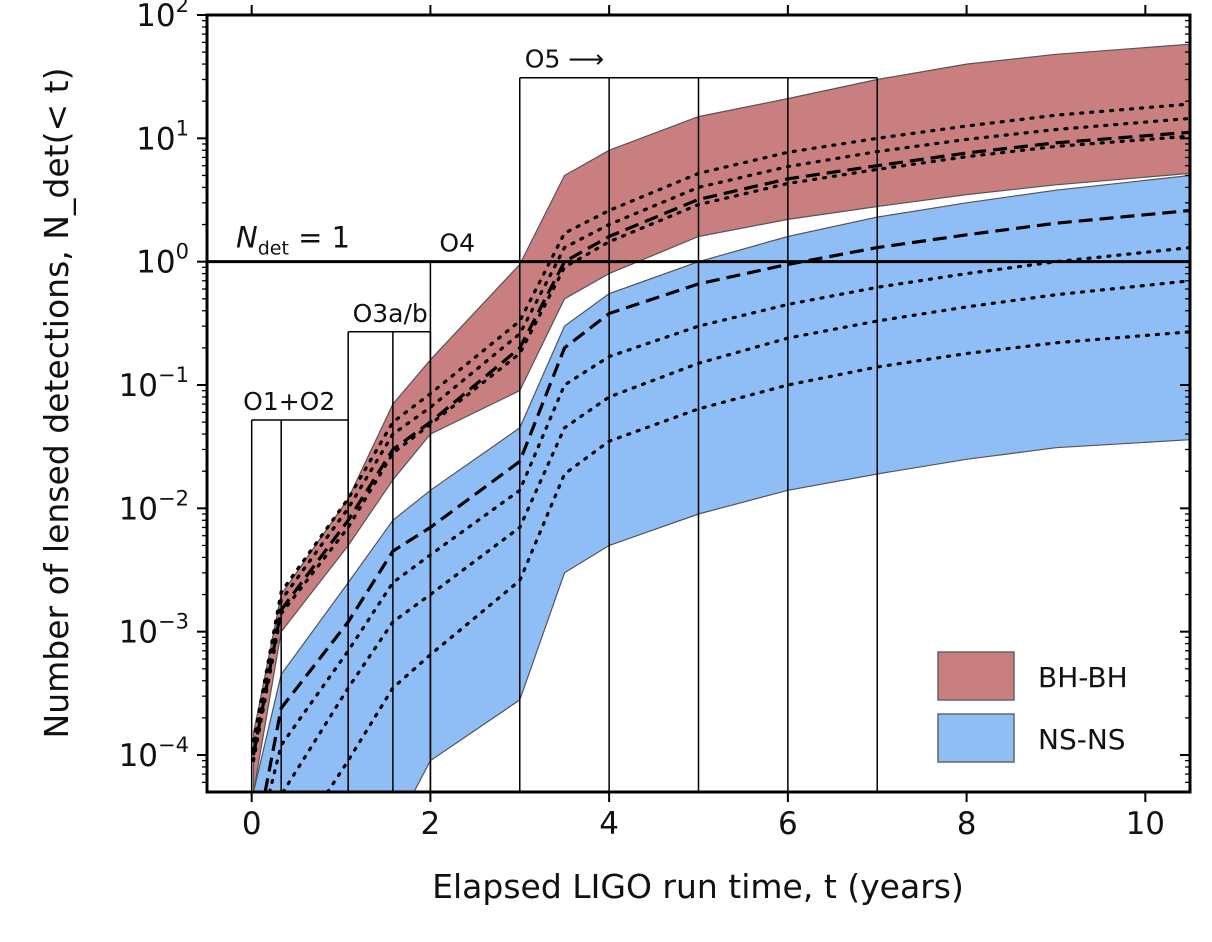 The height and width of the screenshot is (942, 1212). What do you see at coordinates (457, 243) in the screenshot?
I see `run-label-o4: O4` at bounding box center [457, 243].